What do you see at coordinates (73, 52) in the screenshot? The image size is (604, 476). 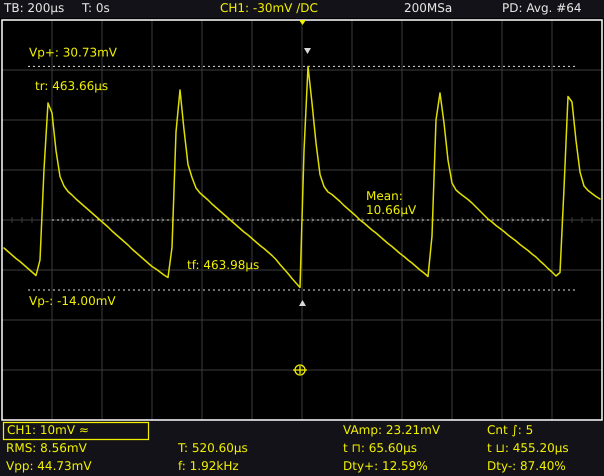 I see `ref-line-label: Vp+: 30.73mV` at bounding box center [73, 52].